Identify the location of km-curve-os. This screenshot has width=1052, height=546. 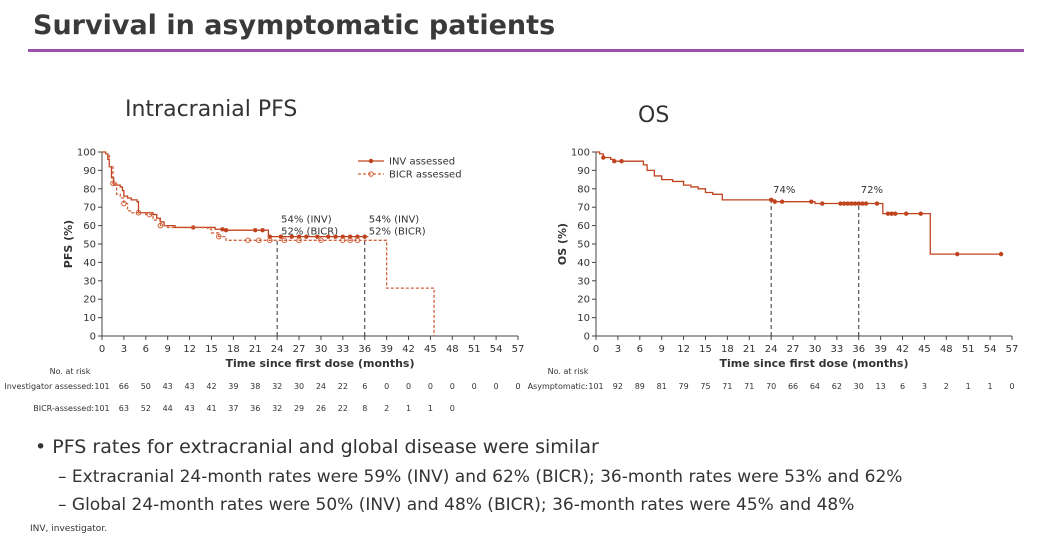
(799, 203).